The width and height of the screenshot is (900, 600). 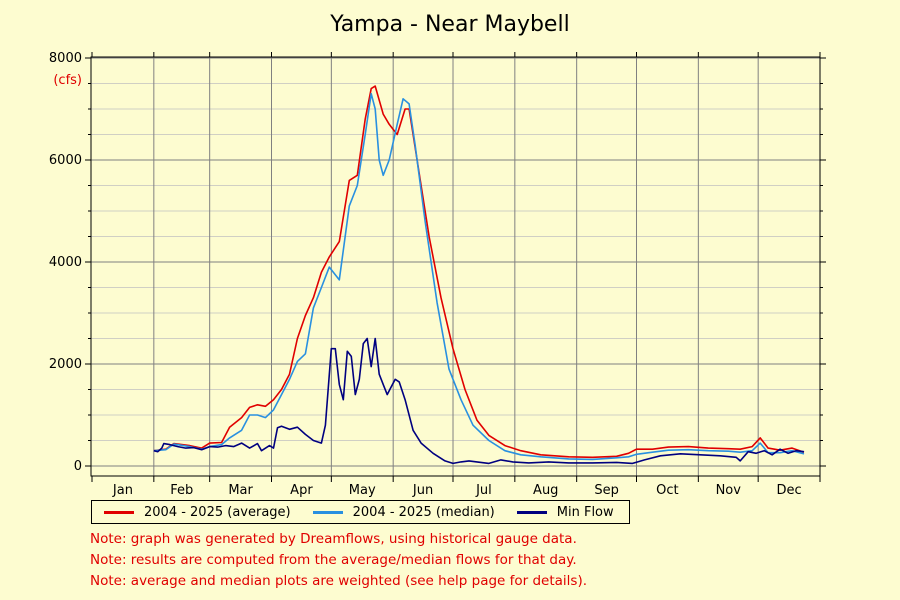 I want to click on legend-label-median: 2004 - 2025 (median), so click(x=423, y=512).